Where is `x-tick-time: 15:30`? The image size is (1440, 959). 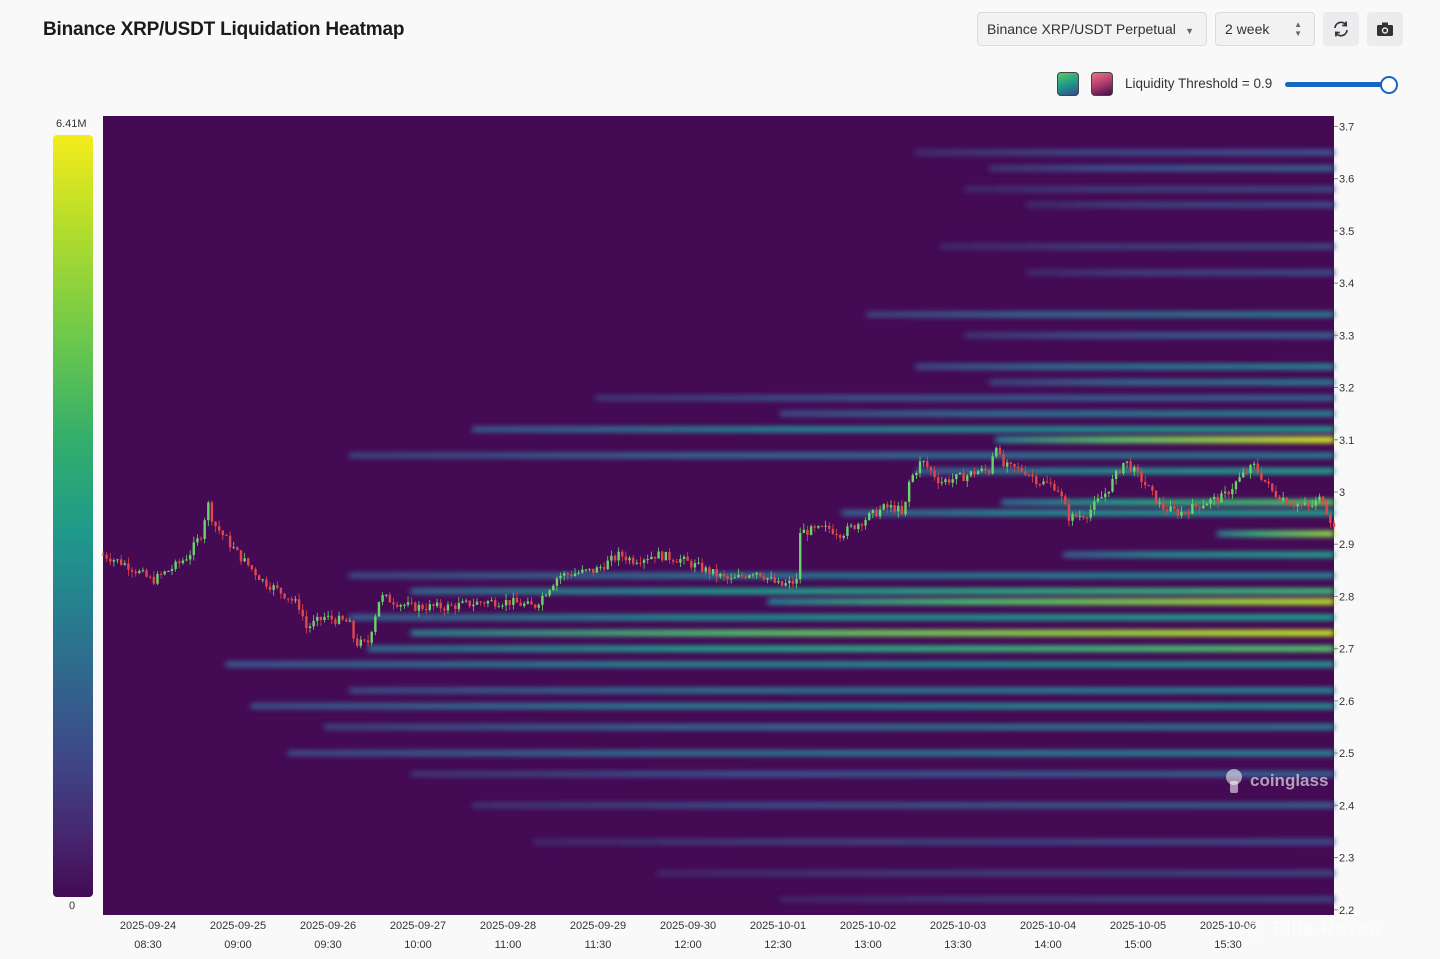 x-tick-time: 15:30 is located at coordinates (1228, 945).